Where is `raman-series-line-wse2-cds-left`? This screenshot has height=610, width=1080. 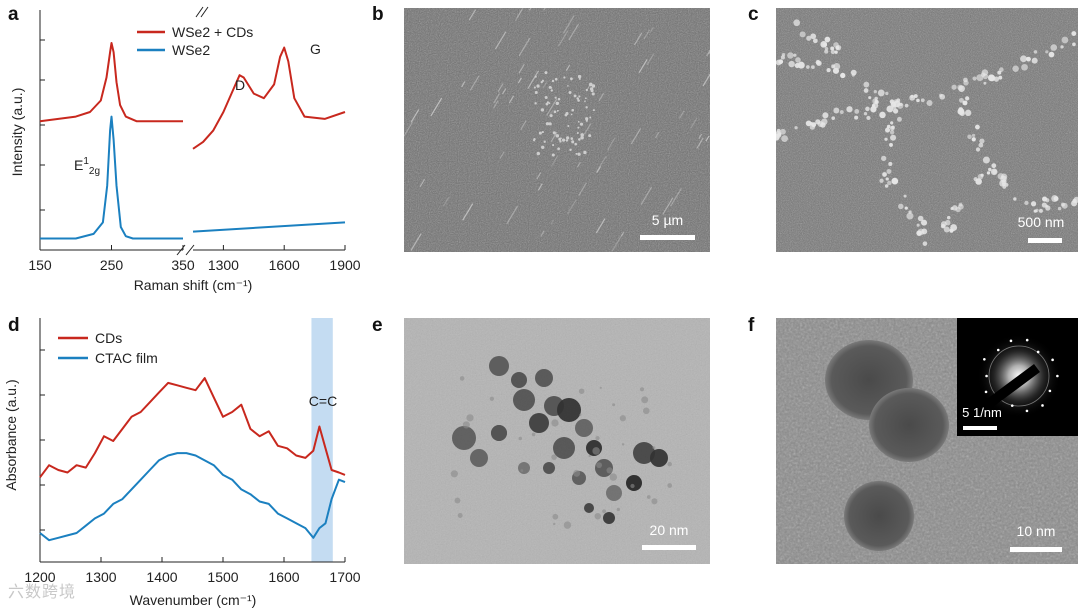 raman-series-line-wse2-cds-left is located at coordinates (111, 82).